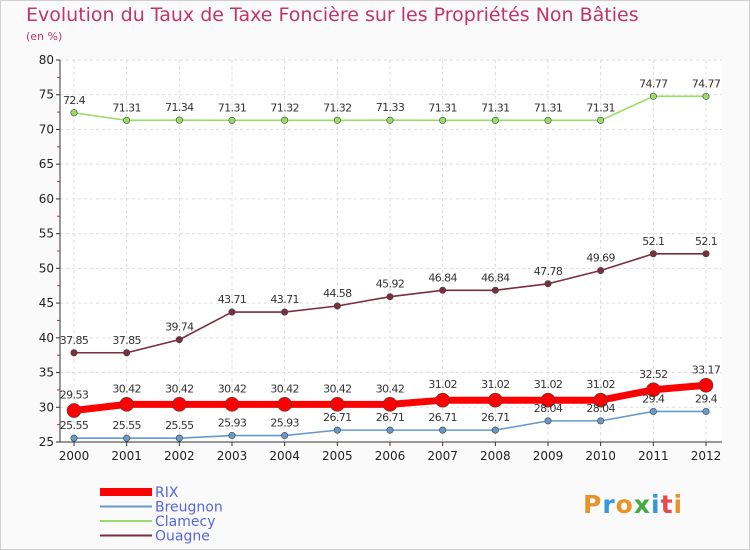 This screenshot has height=550, width=750. Describe the element at coordinates (624, 504) in the screenshot. I see `logo-letter: o` at that location.